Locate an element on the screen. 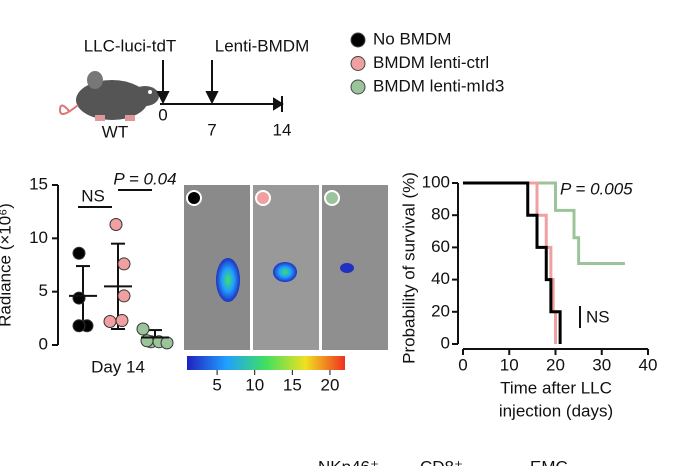 The image size is (676, 466). legend-label: BMDM lenti-ctrl is located at coordinates (431, 62).